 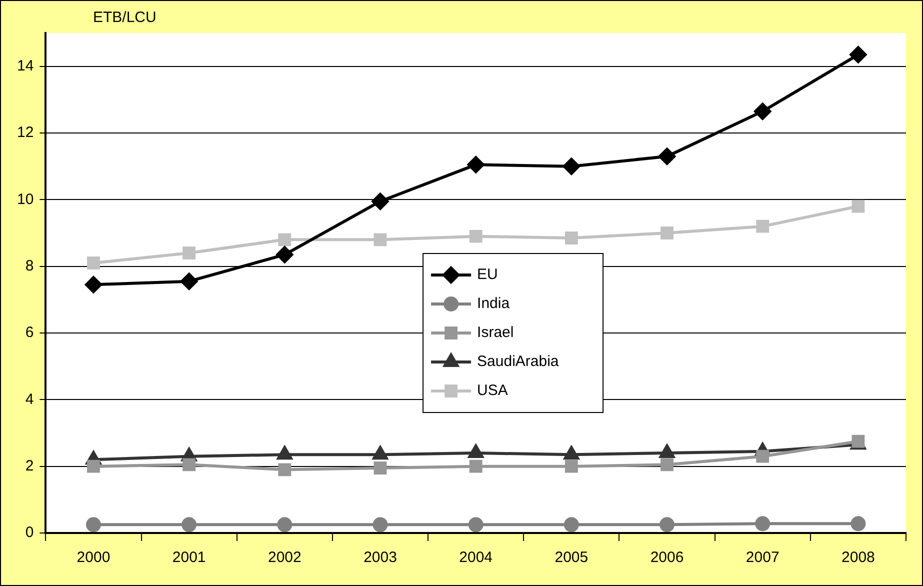 What do you see at coordinates (29, 533) in the screenshot?
I see `y-tick-label: 0` at bounding box center [29, 533].